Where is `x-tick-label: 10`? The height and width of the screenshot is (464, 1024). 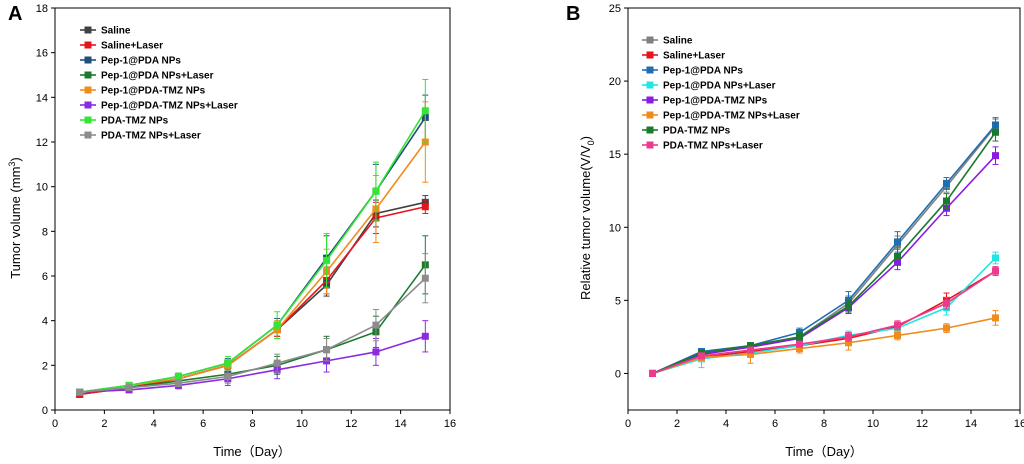
x-tick-label: 10 is located at coordinates (873, 424).